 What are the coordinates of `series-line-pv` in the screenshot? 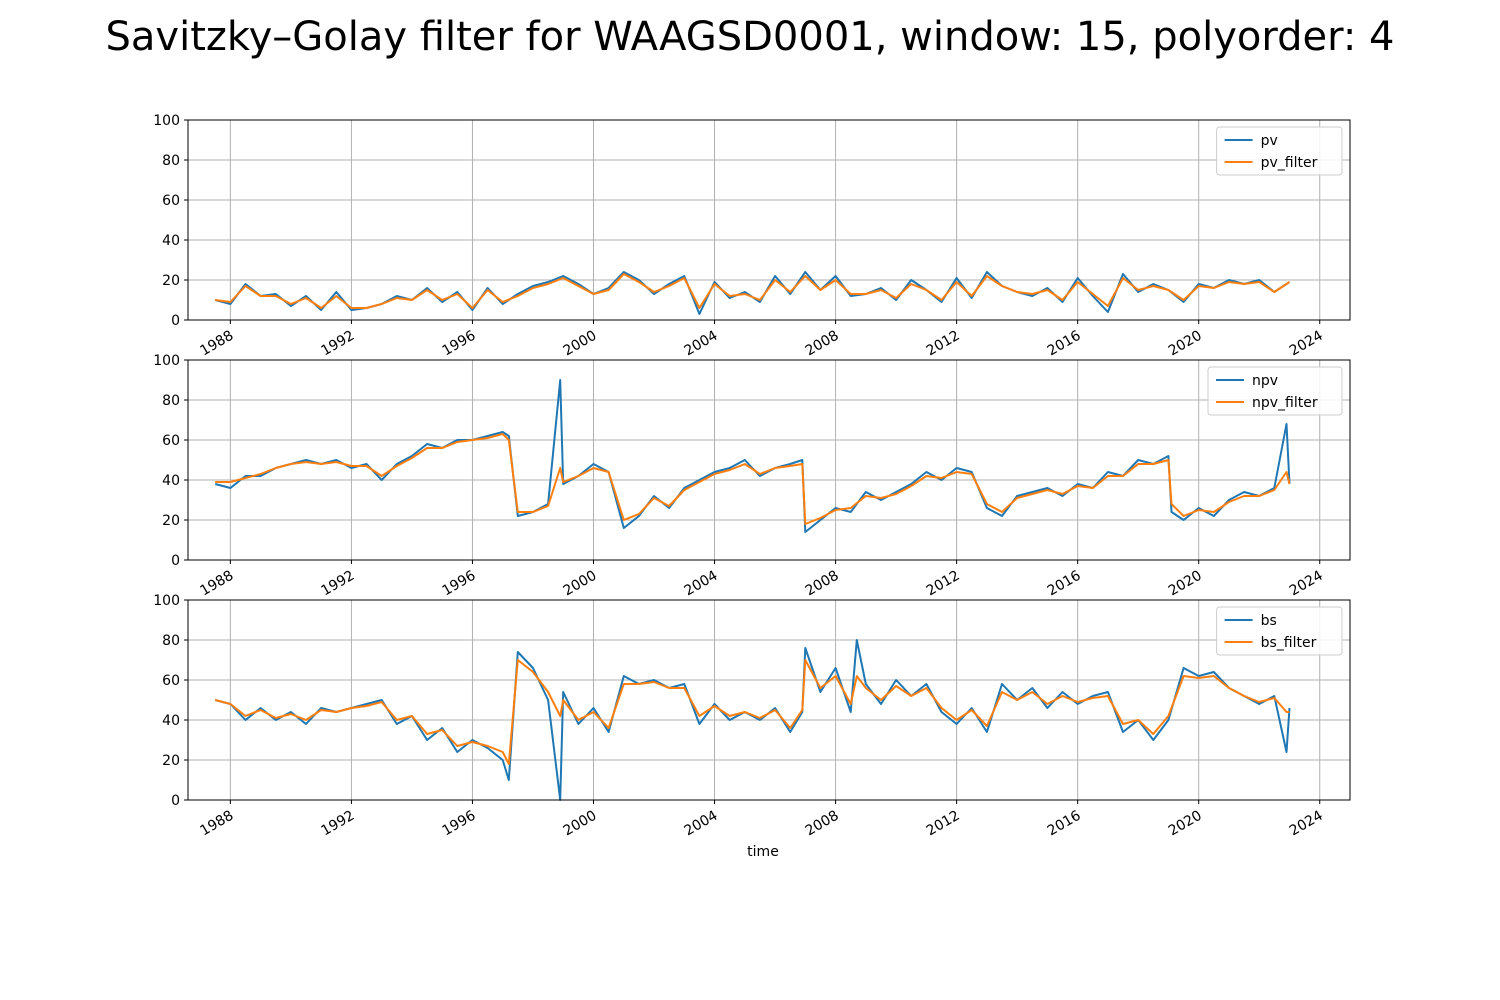 It's located at (752, 293).